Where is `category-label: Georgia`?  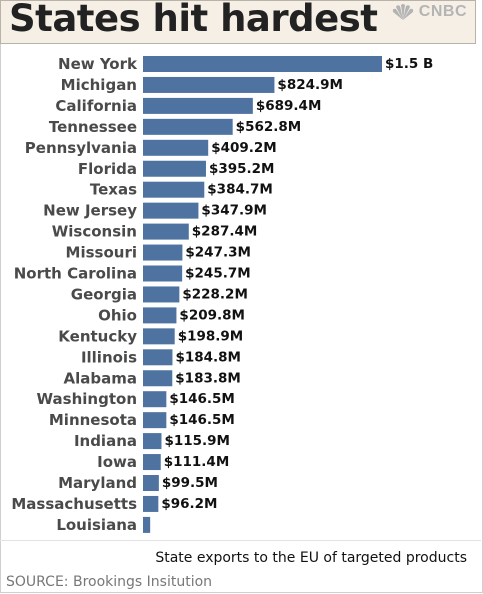 category-label: Georgia is located at coordinates (104, 294).